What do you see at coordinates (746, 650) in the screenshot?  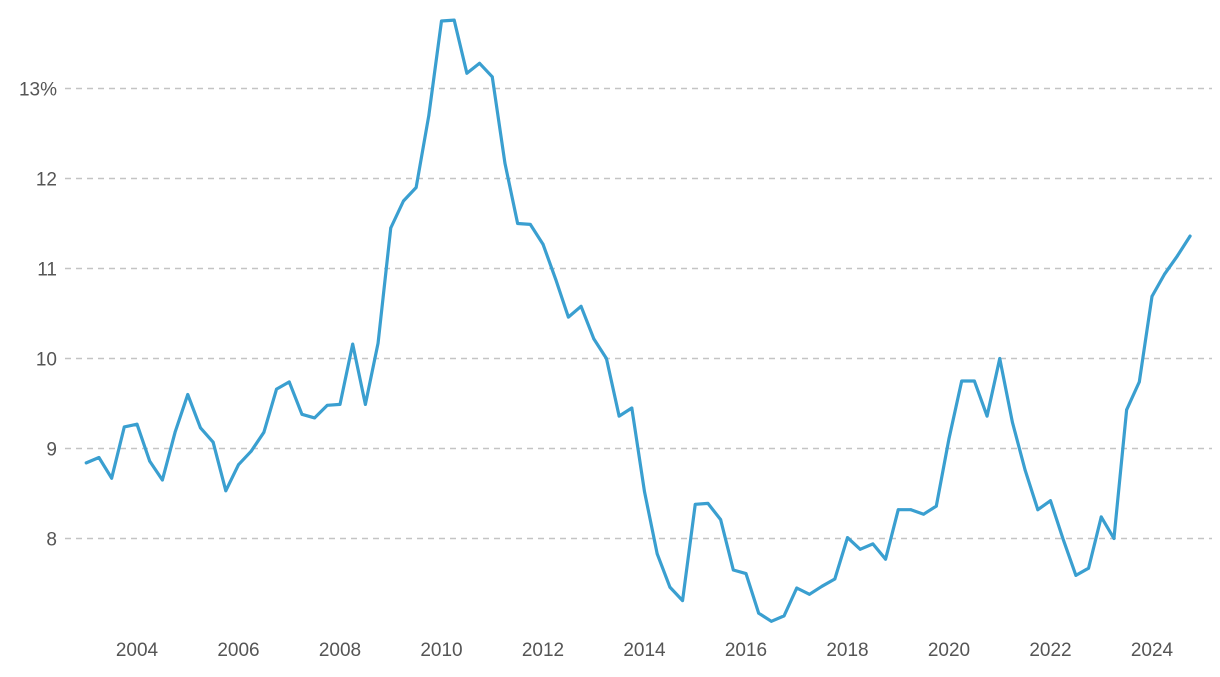 I see `x-tick-label: 2016` at bounding box center [746, 650].